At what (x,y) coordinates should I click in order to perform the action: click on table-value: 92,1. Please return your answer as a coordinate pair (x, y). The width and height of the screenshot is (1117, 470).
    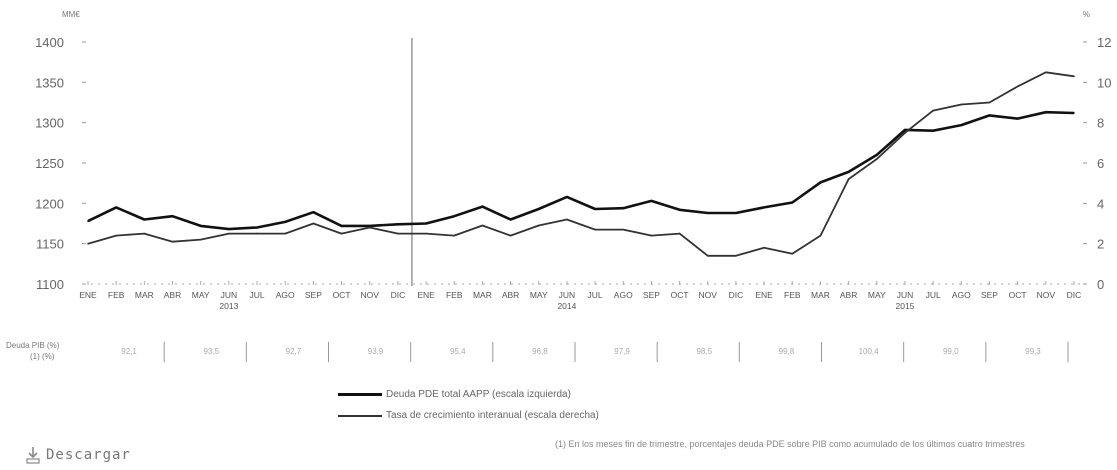
    Looking at the image, I should click on (129, 351).